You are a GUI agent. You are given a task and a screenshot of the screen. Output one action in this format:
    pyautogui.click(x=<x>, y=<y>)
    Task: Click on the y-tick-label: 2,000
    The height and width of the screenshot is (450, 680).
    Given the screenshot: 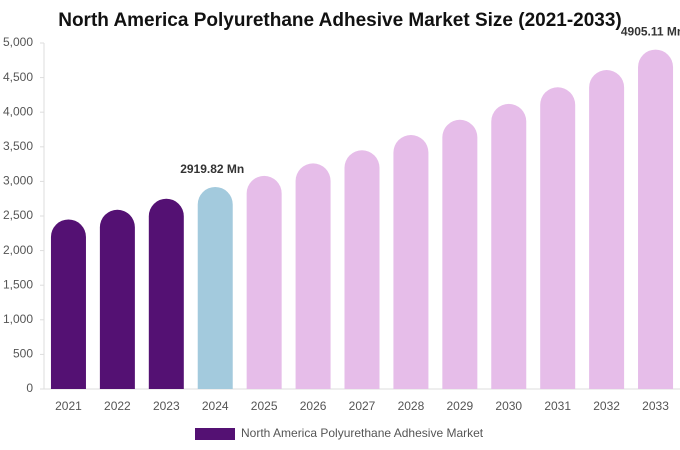 What is the action you would take?
    pyautogui.click(x=18, y=250)
    